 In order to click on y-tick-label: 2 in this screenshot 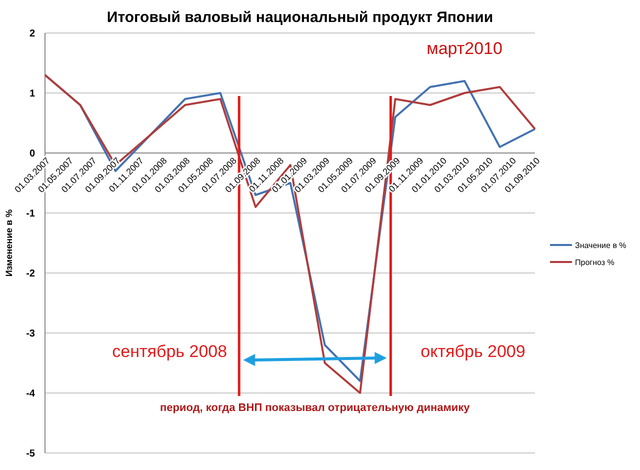, I will do `click(32, 34)`.